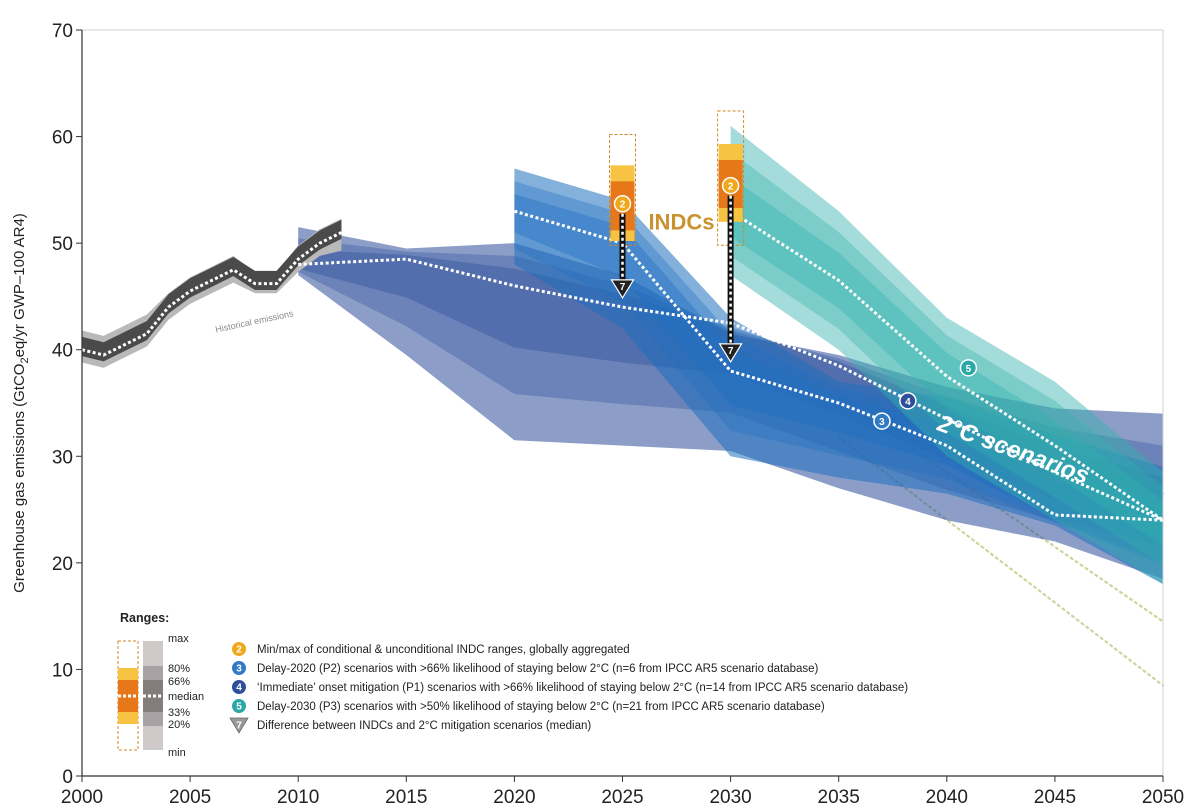 This screenshot has width=1187, height=805. I want to click on historical-band-inner, so click(212, 290).